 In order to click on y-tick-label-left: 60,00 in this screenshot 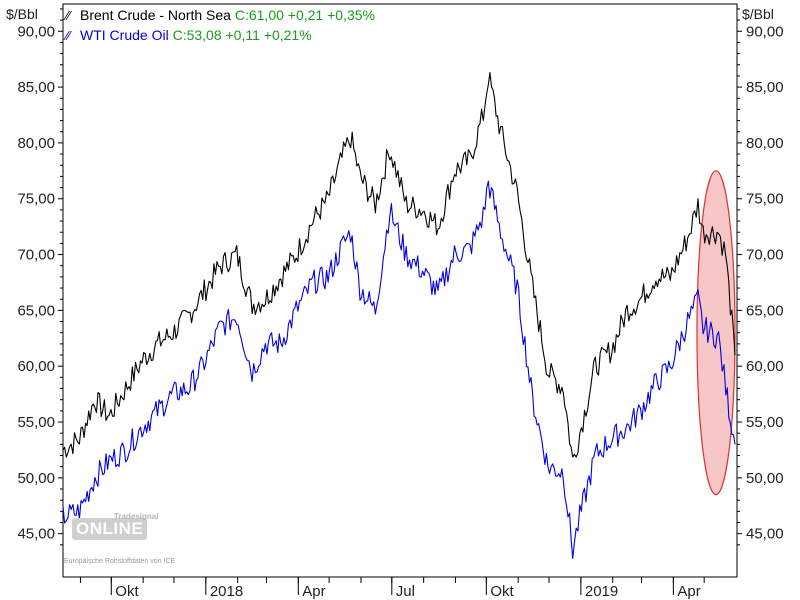, I will do `click(36, 366)`.